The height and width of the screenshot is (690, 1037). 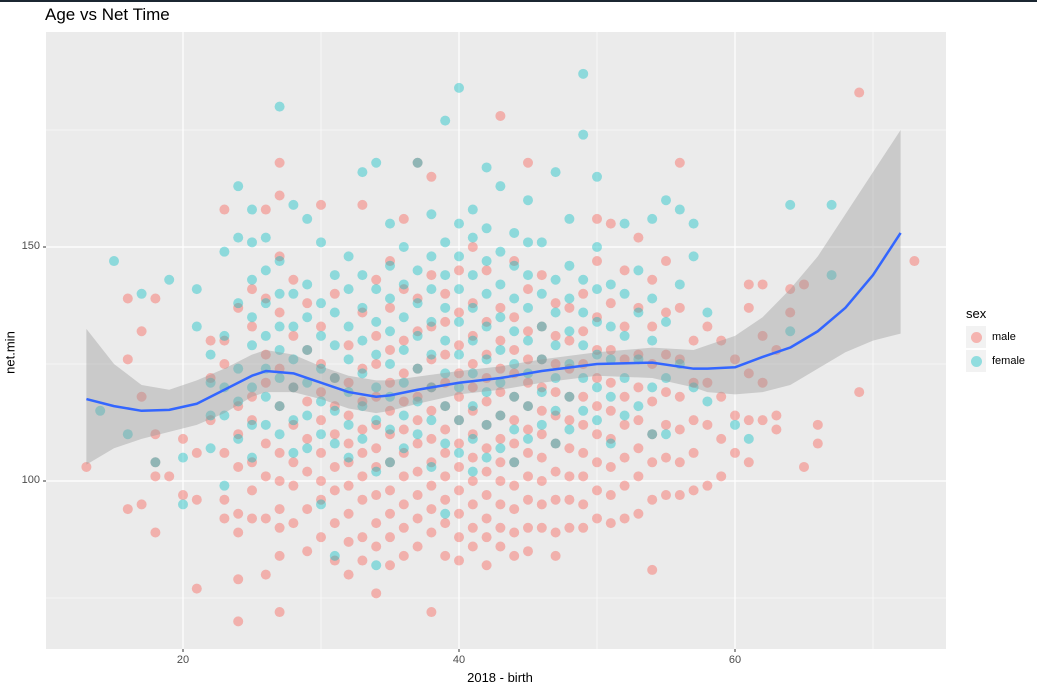 I want to click on y-axis-label: net.min, so click(x=10, y=352).